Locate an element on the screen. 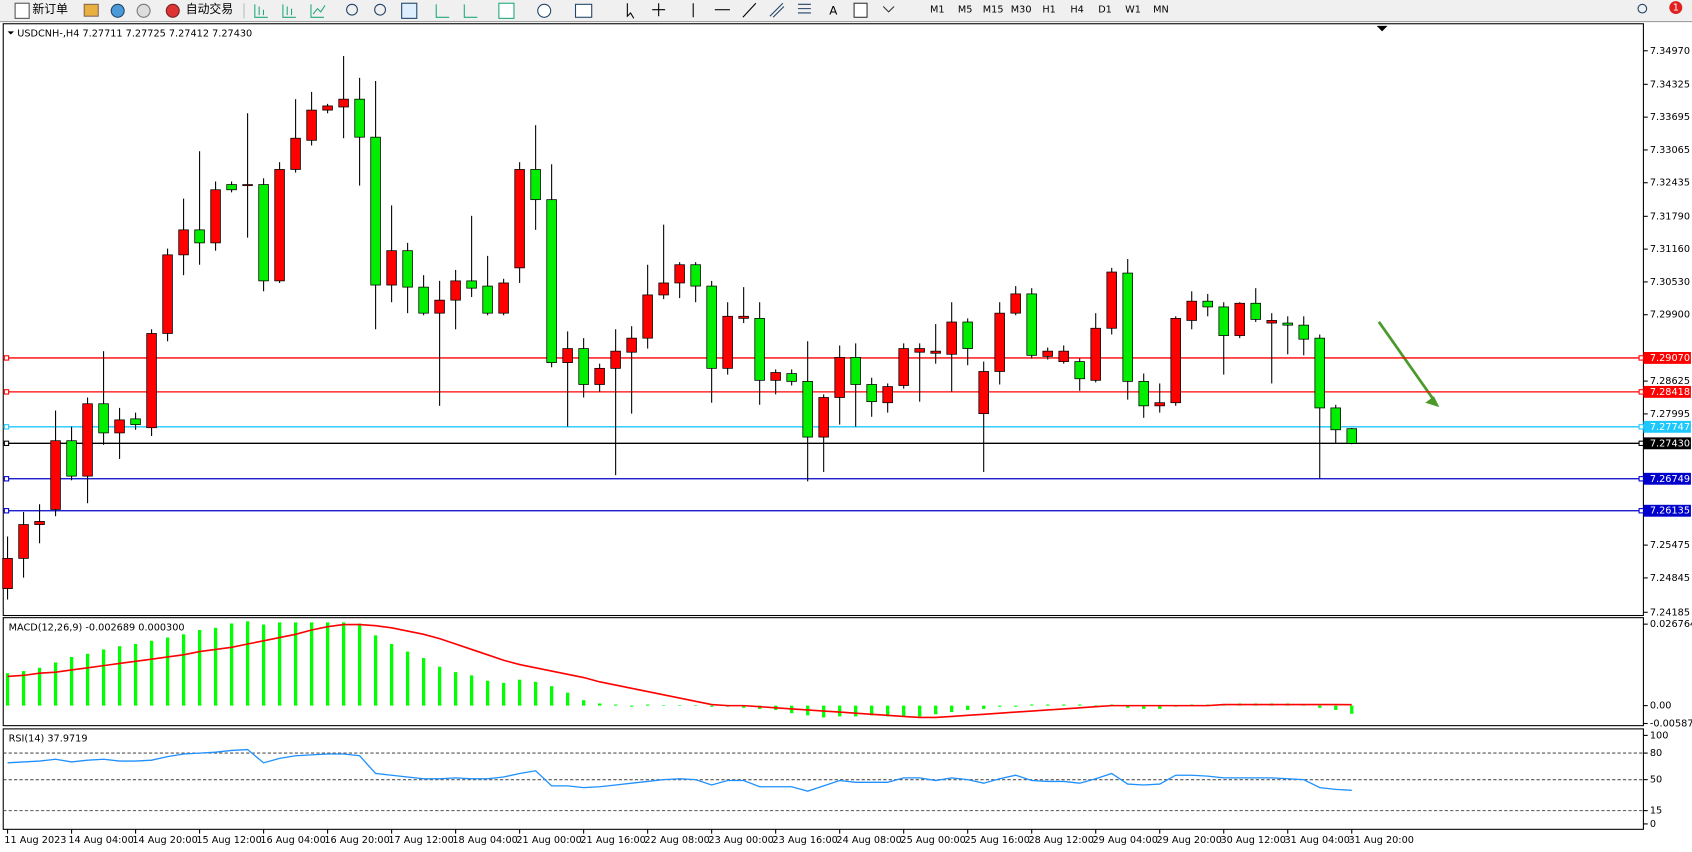  x-tick-label: 16 Aug 04:00 is located at coordinates (292, 840).